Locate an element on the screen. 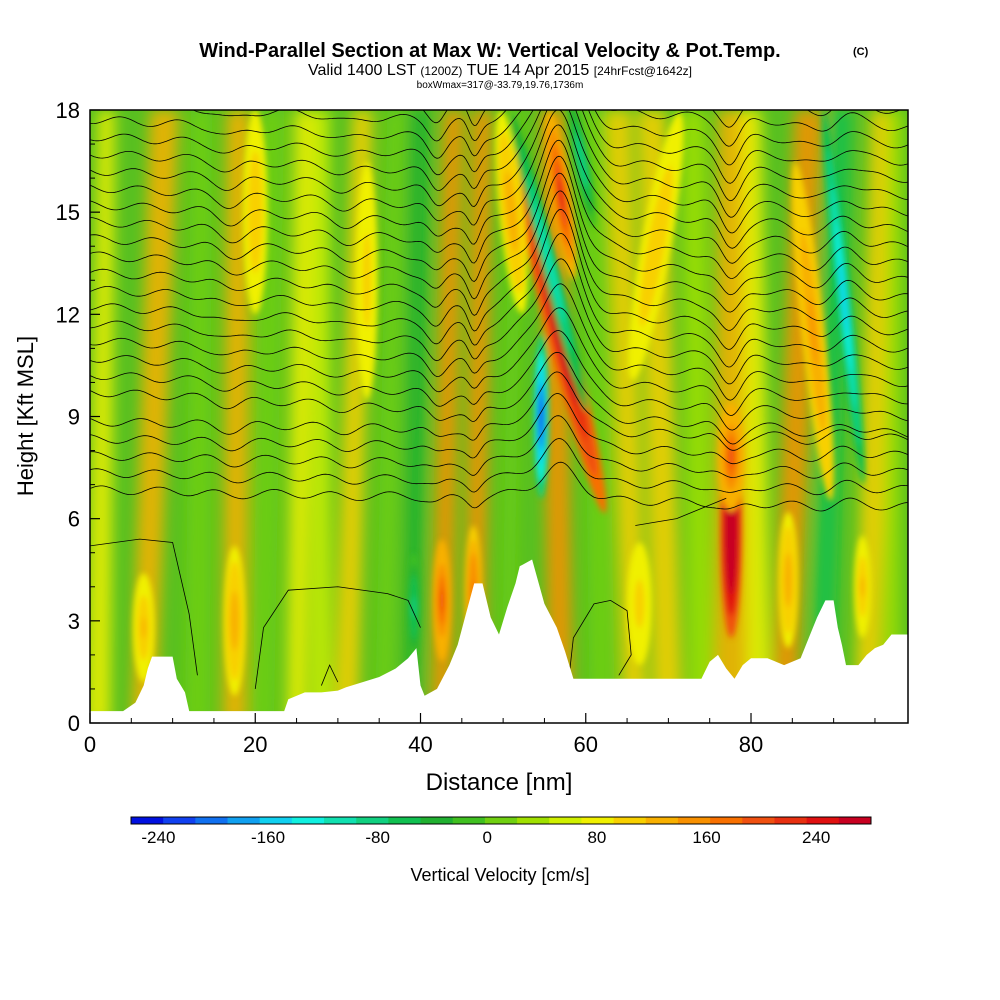 This screenshot has height=1000, width=1000. y-tick-label: 12 is located at coordinates (68, 314).